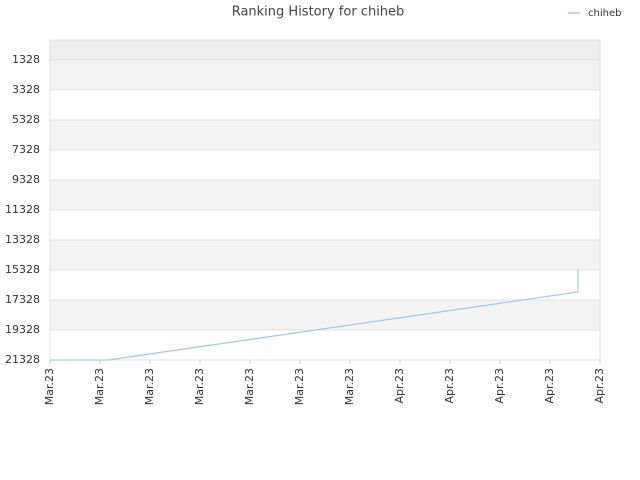 Image resolution: width=640 pixels, height=480 pixels. Describe the element at coordinates (26, 89) in the screenshot. I see `y-tick-label: 3328` at that location.